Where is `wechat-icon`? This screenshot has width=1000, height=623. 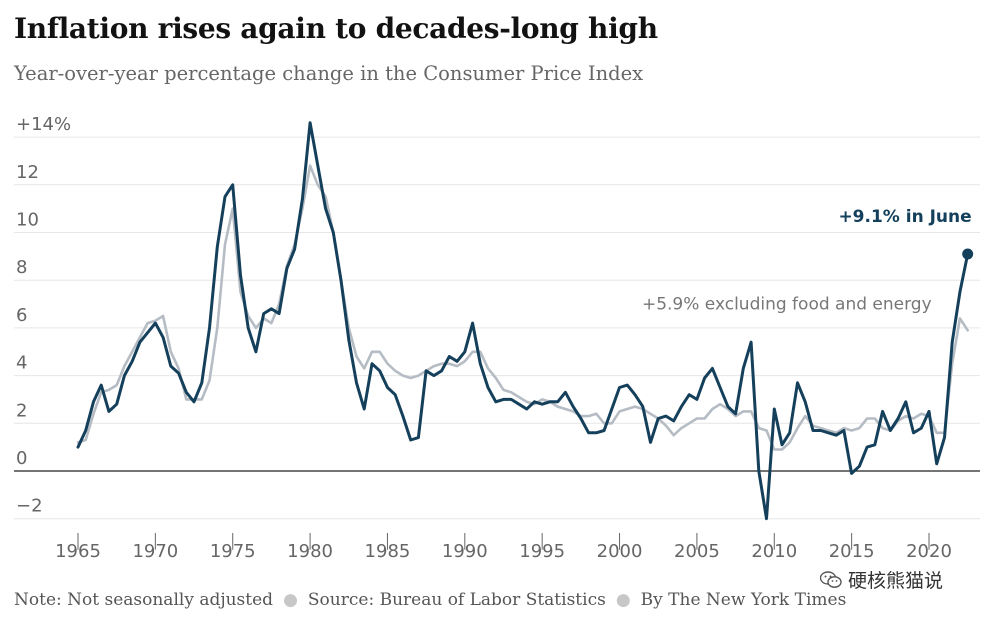
wechat-icon is located at coordinates (831, 579).